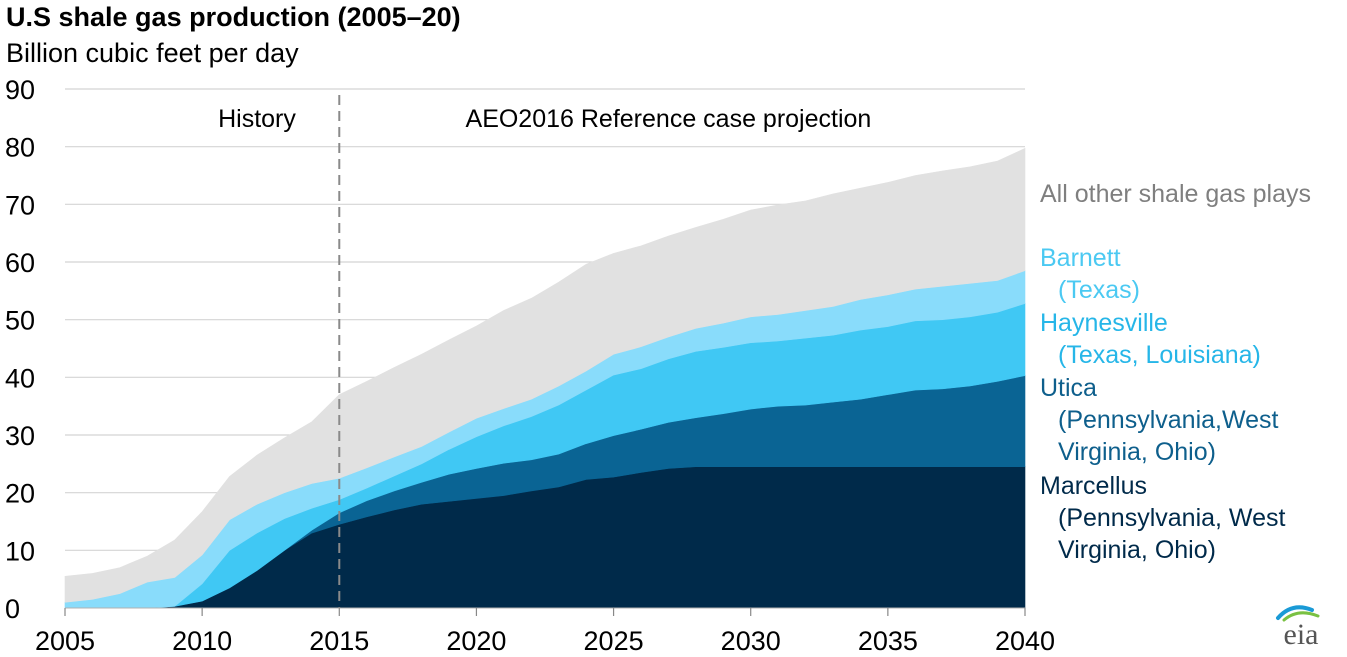 This screenshot has width=1347, height=657. Describe the element at coordinates (20, 263) in the screenshot. I see `y-tick-label: 60` at that location.